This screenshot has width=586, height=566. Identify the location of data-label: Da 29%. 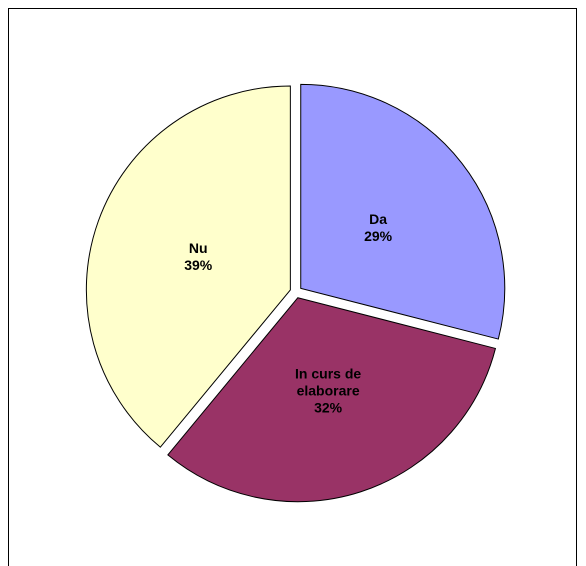
(378, 228).